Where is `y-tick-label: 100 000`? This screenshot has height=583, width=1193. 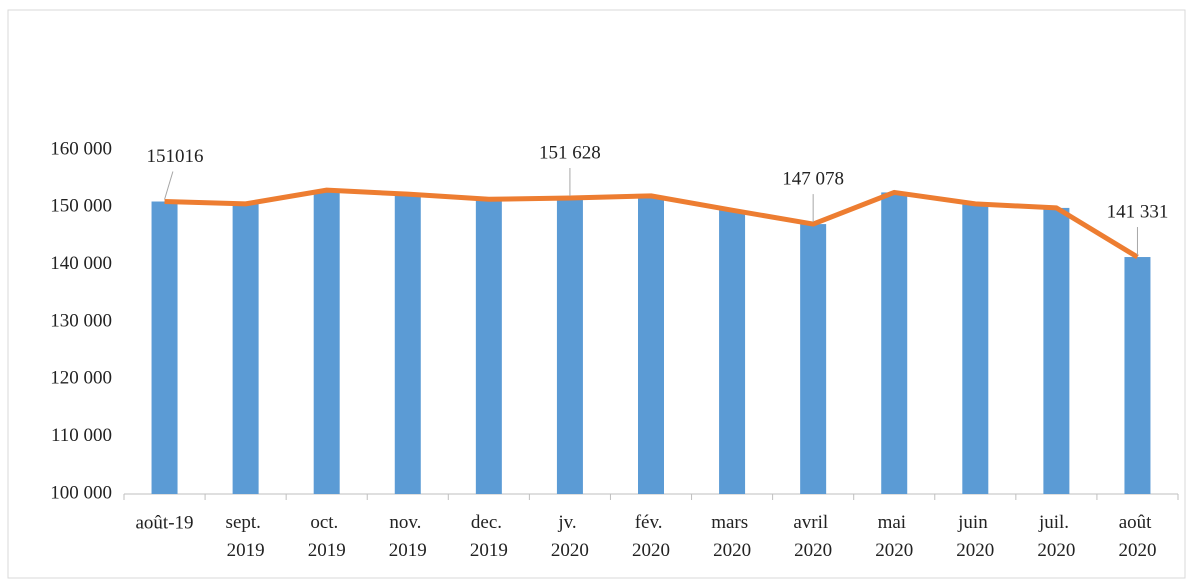 y-tick-label: 100 000 is located at coordinates (81, 492).